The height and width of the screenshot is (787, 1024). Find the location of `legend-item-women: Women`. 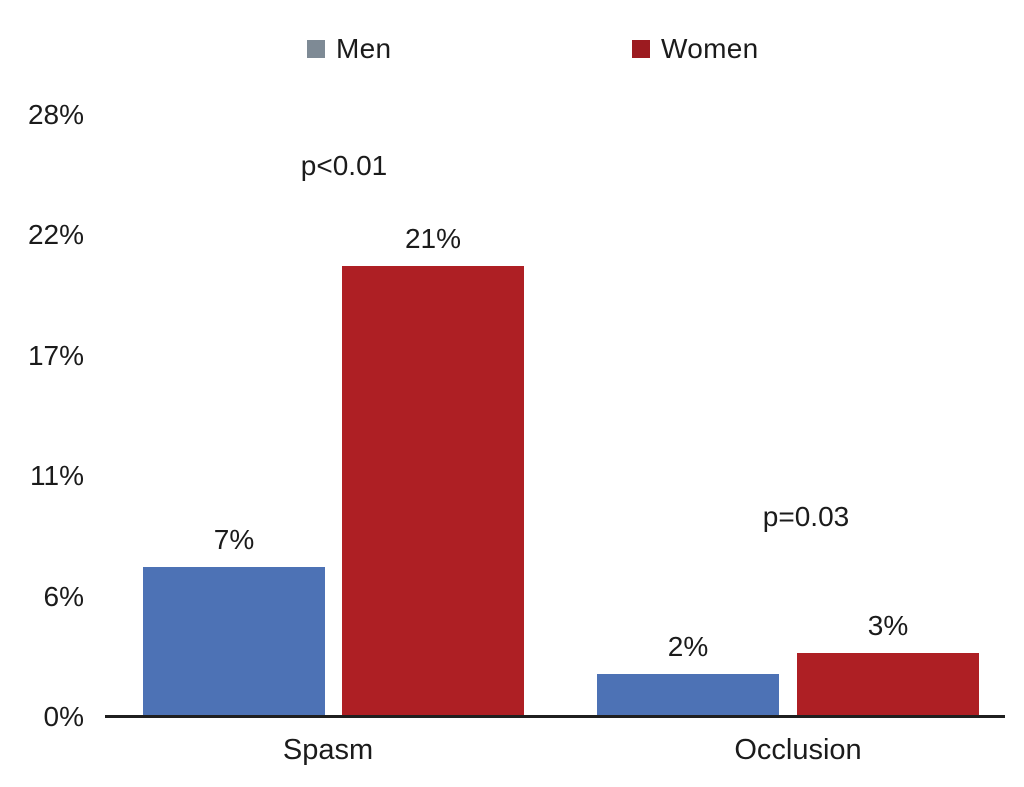

legend-item-women: Women is located at coordinates (695, 49).